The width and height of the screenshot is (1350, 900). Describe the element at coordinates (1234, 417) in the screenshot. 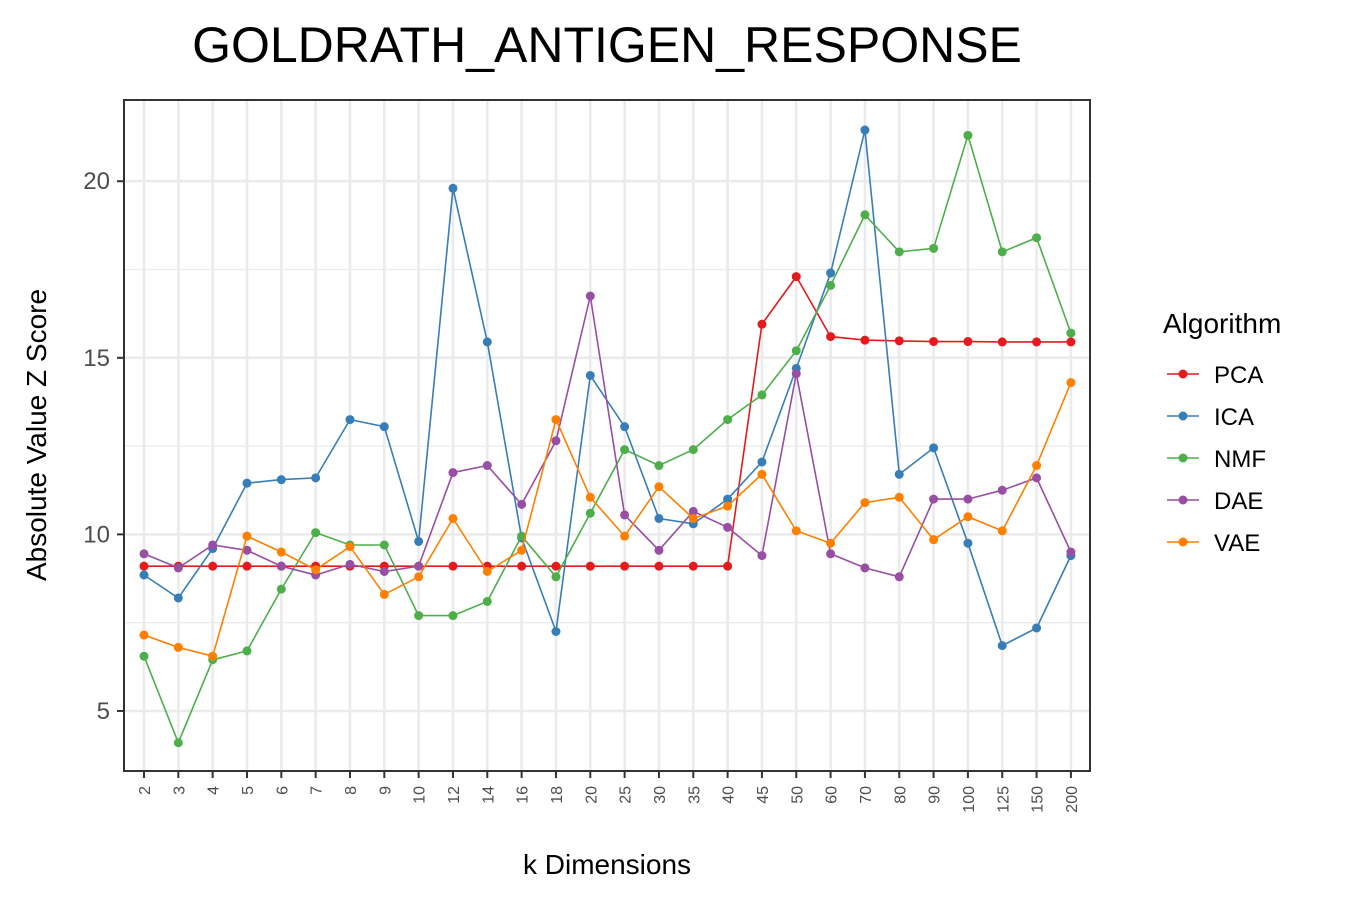

I see `legend-label: ICA` at that location.